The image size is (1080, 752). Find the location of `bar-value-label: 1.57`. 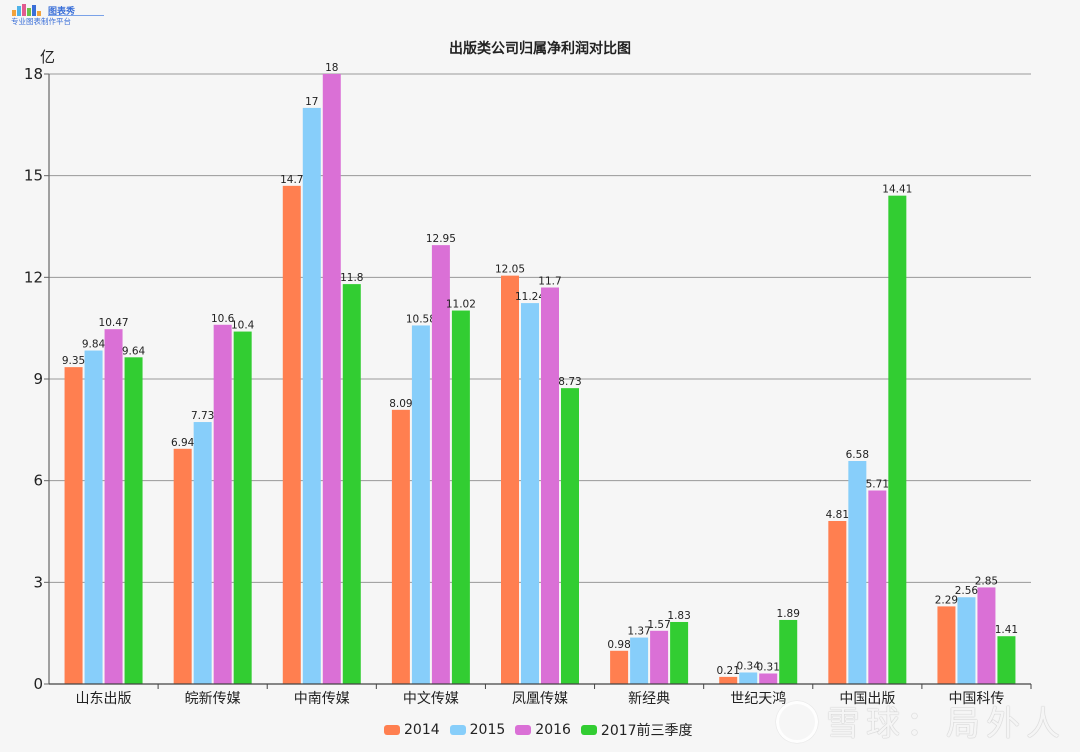

bar-value-label: 1.57 is located at coordinates (658, 625).